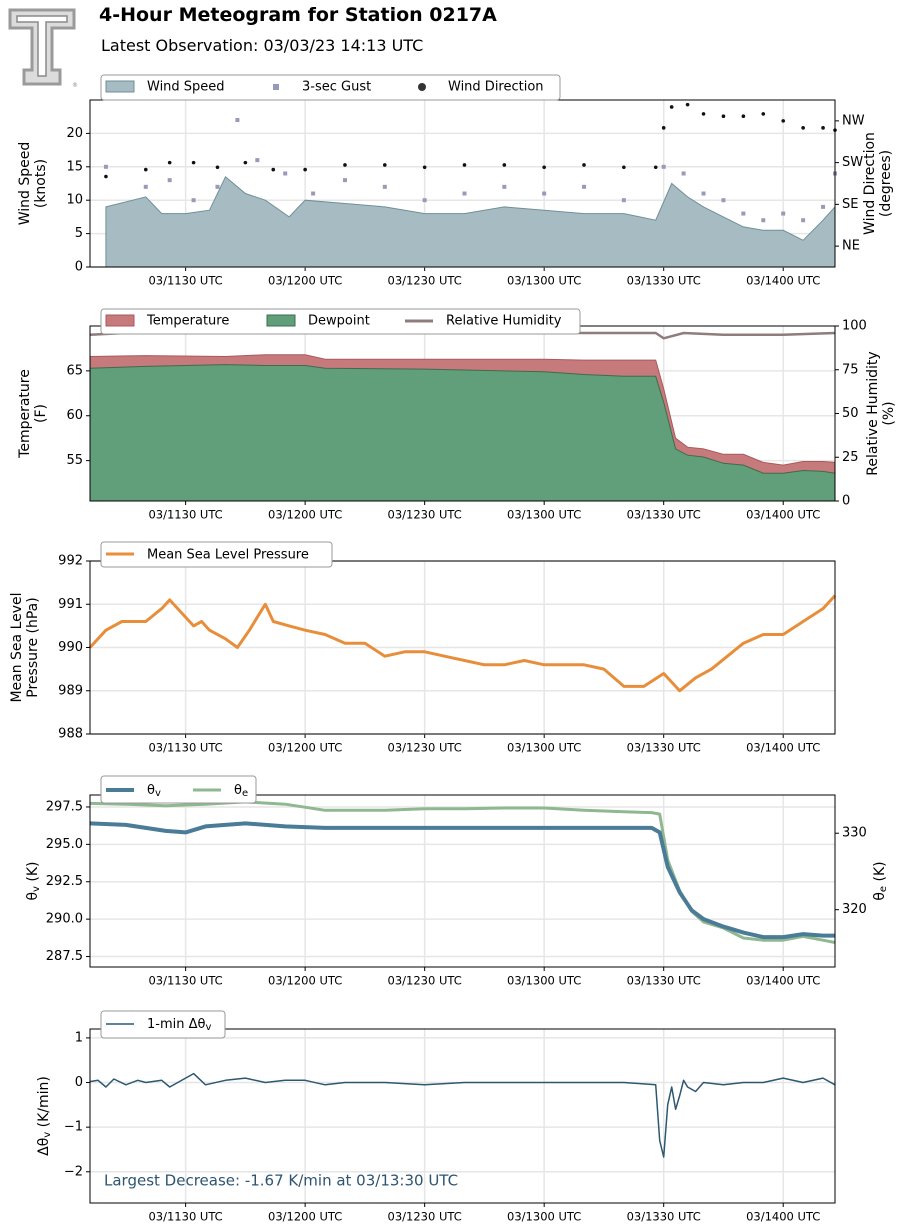 The image size is (913, 1231). Describe the element at coordinates (41, 183) in the screenshot. I see `wind-axis-label: (knots)` at that location.